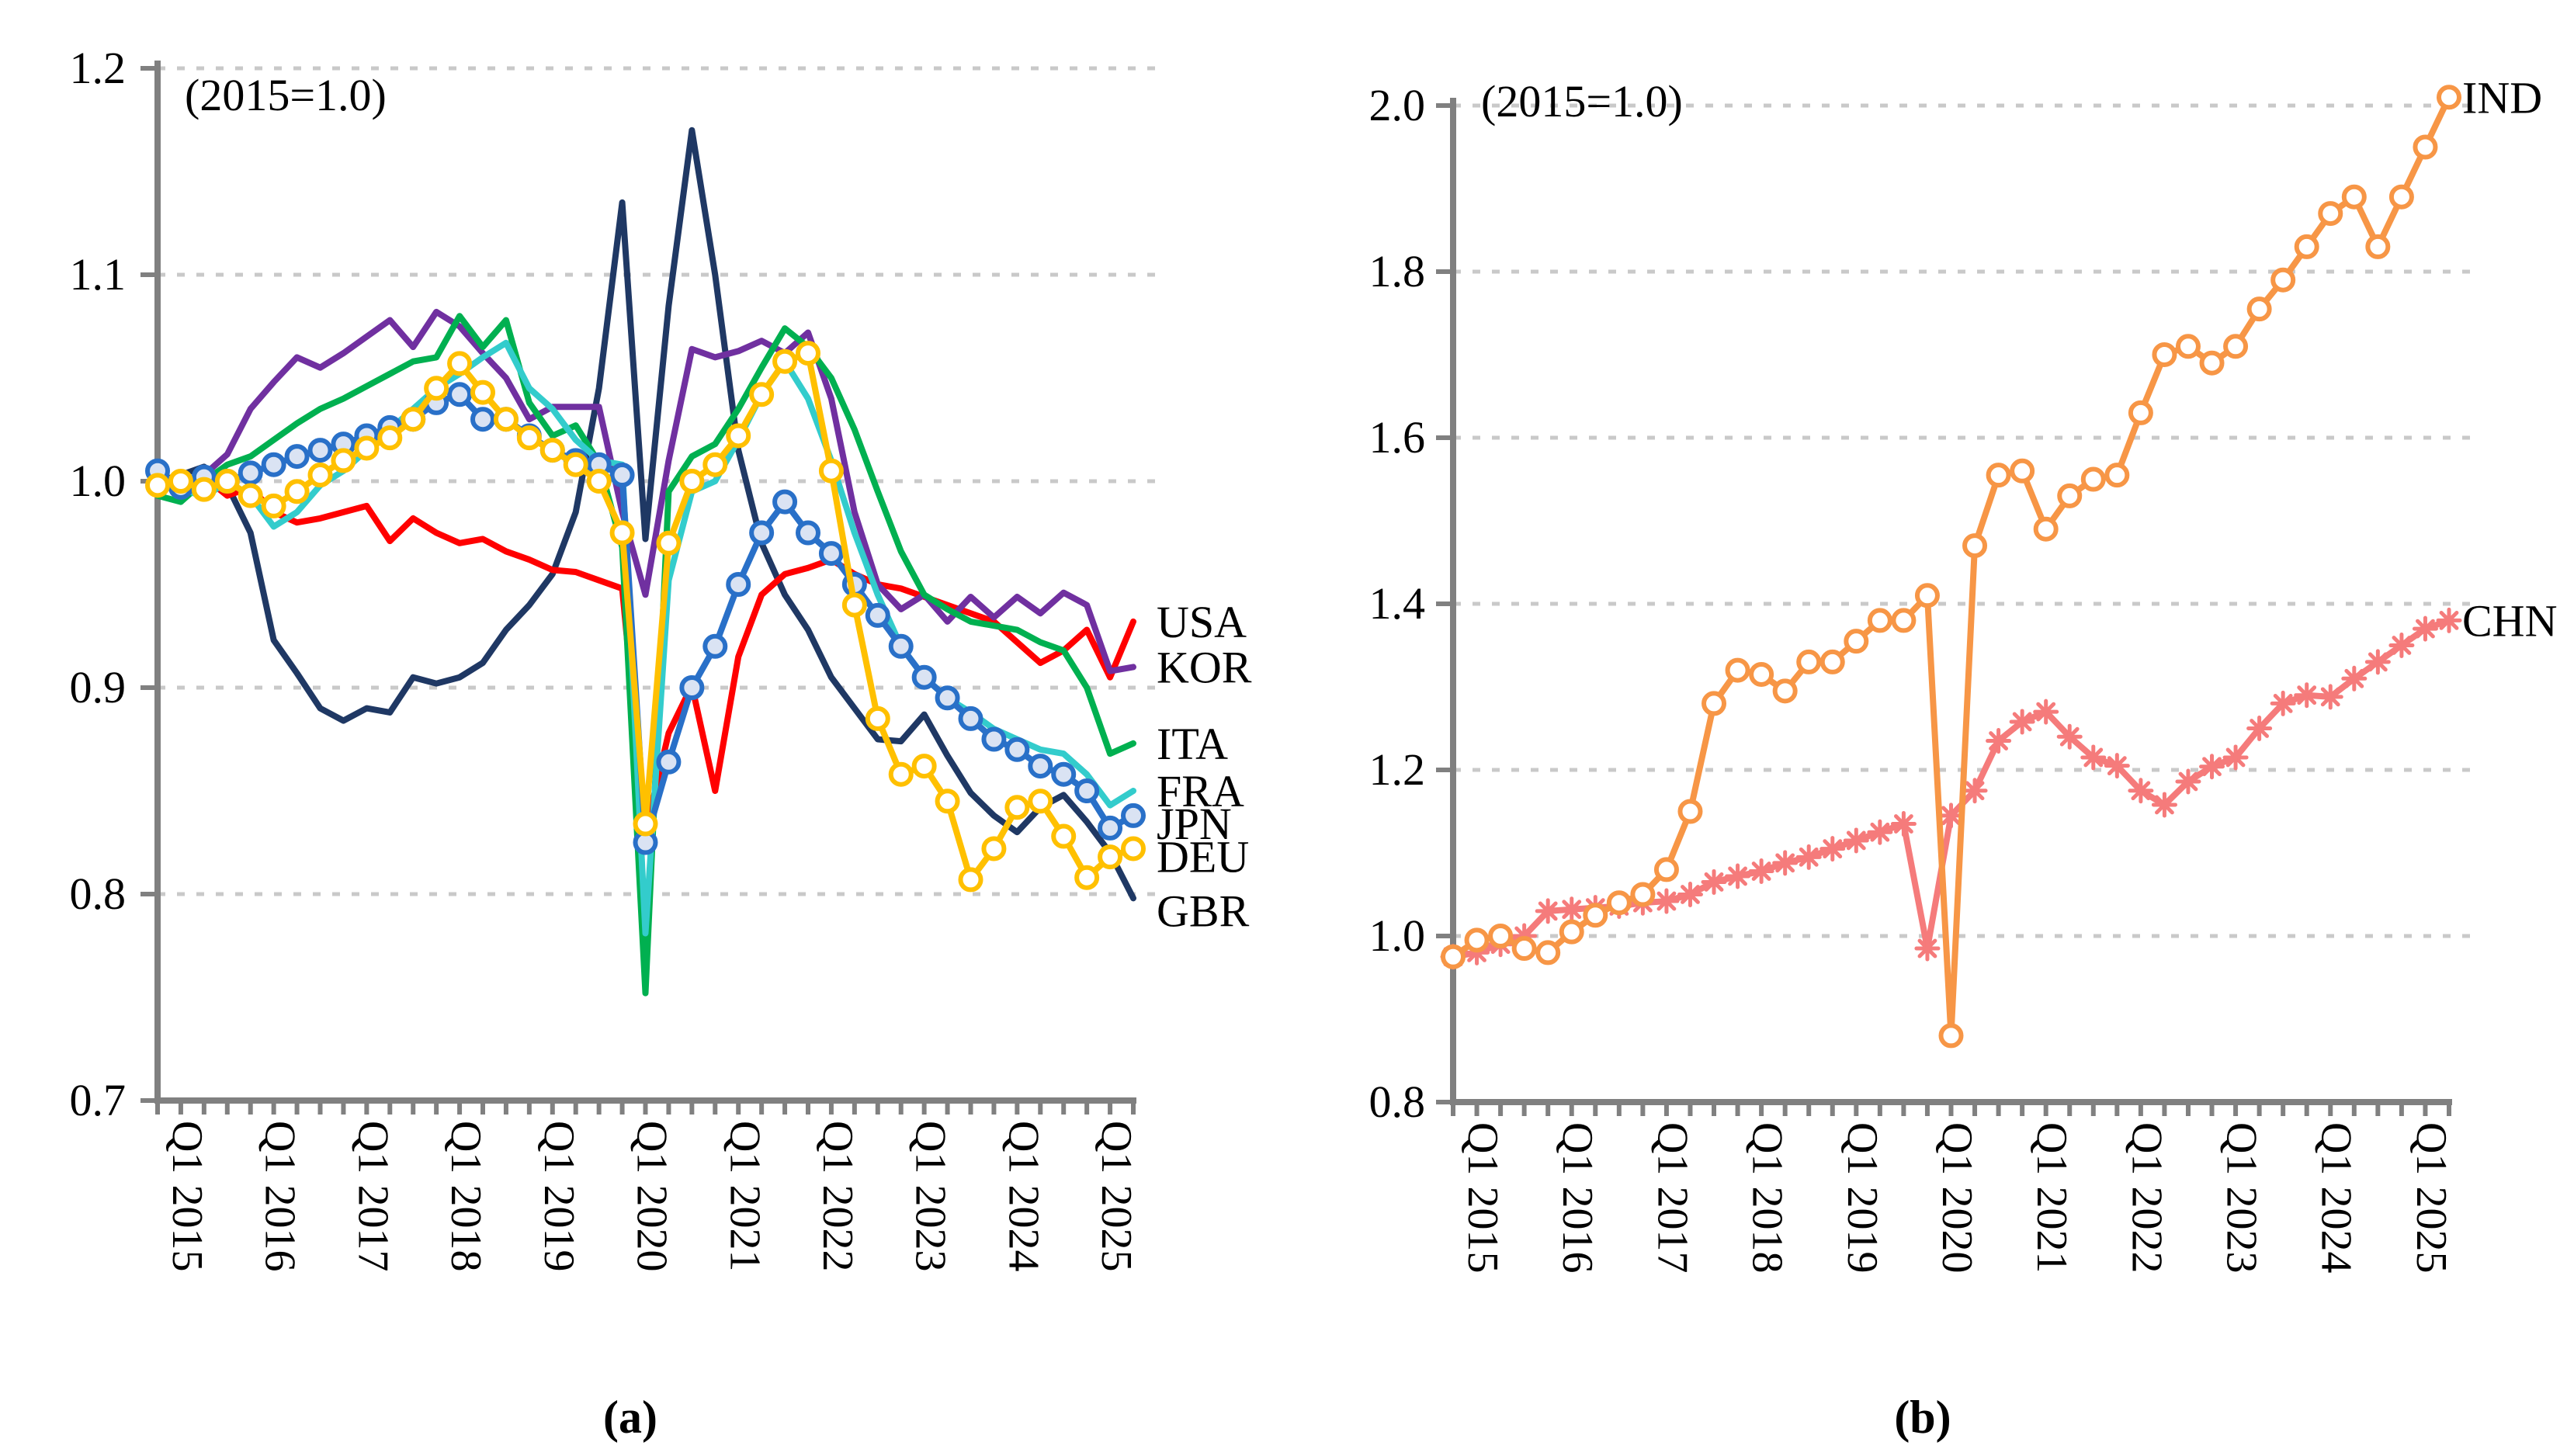 Image resolution: width=2567 pixels, height=1456 pixels. What do you see at coordinates (1205, 667) in the screenshot?
I see `series-label-KOR: KOR` at bounding box center [1205, 667].